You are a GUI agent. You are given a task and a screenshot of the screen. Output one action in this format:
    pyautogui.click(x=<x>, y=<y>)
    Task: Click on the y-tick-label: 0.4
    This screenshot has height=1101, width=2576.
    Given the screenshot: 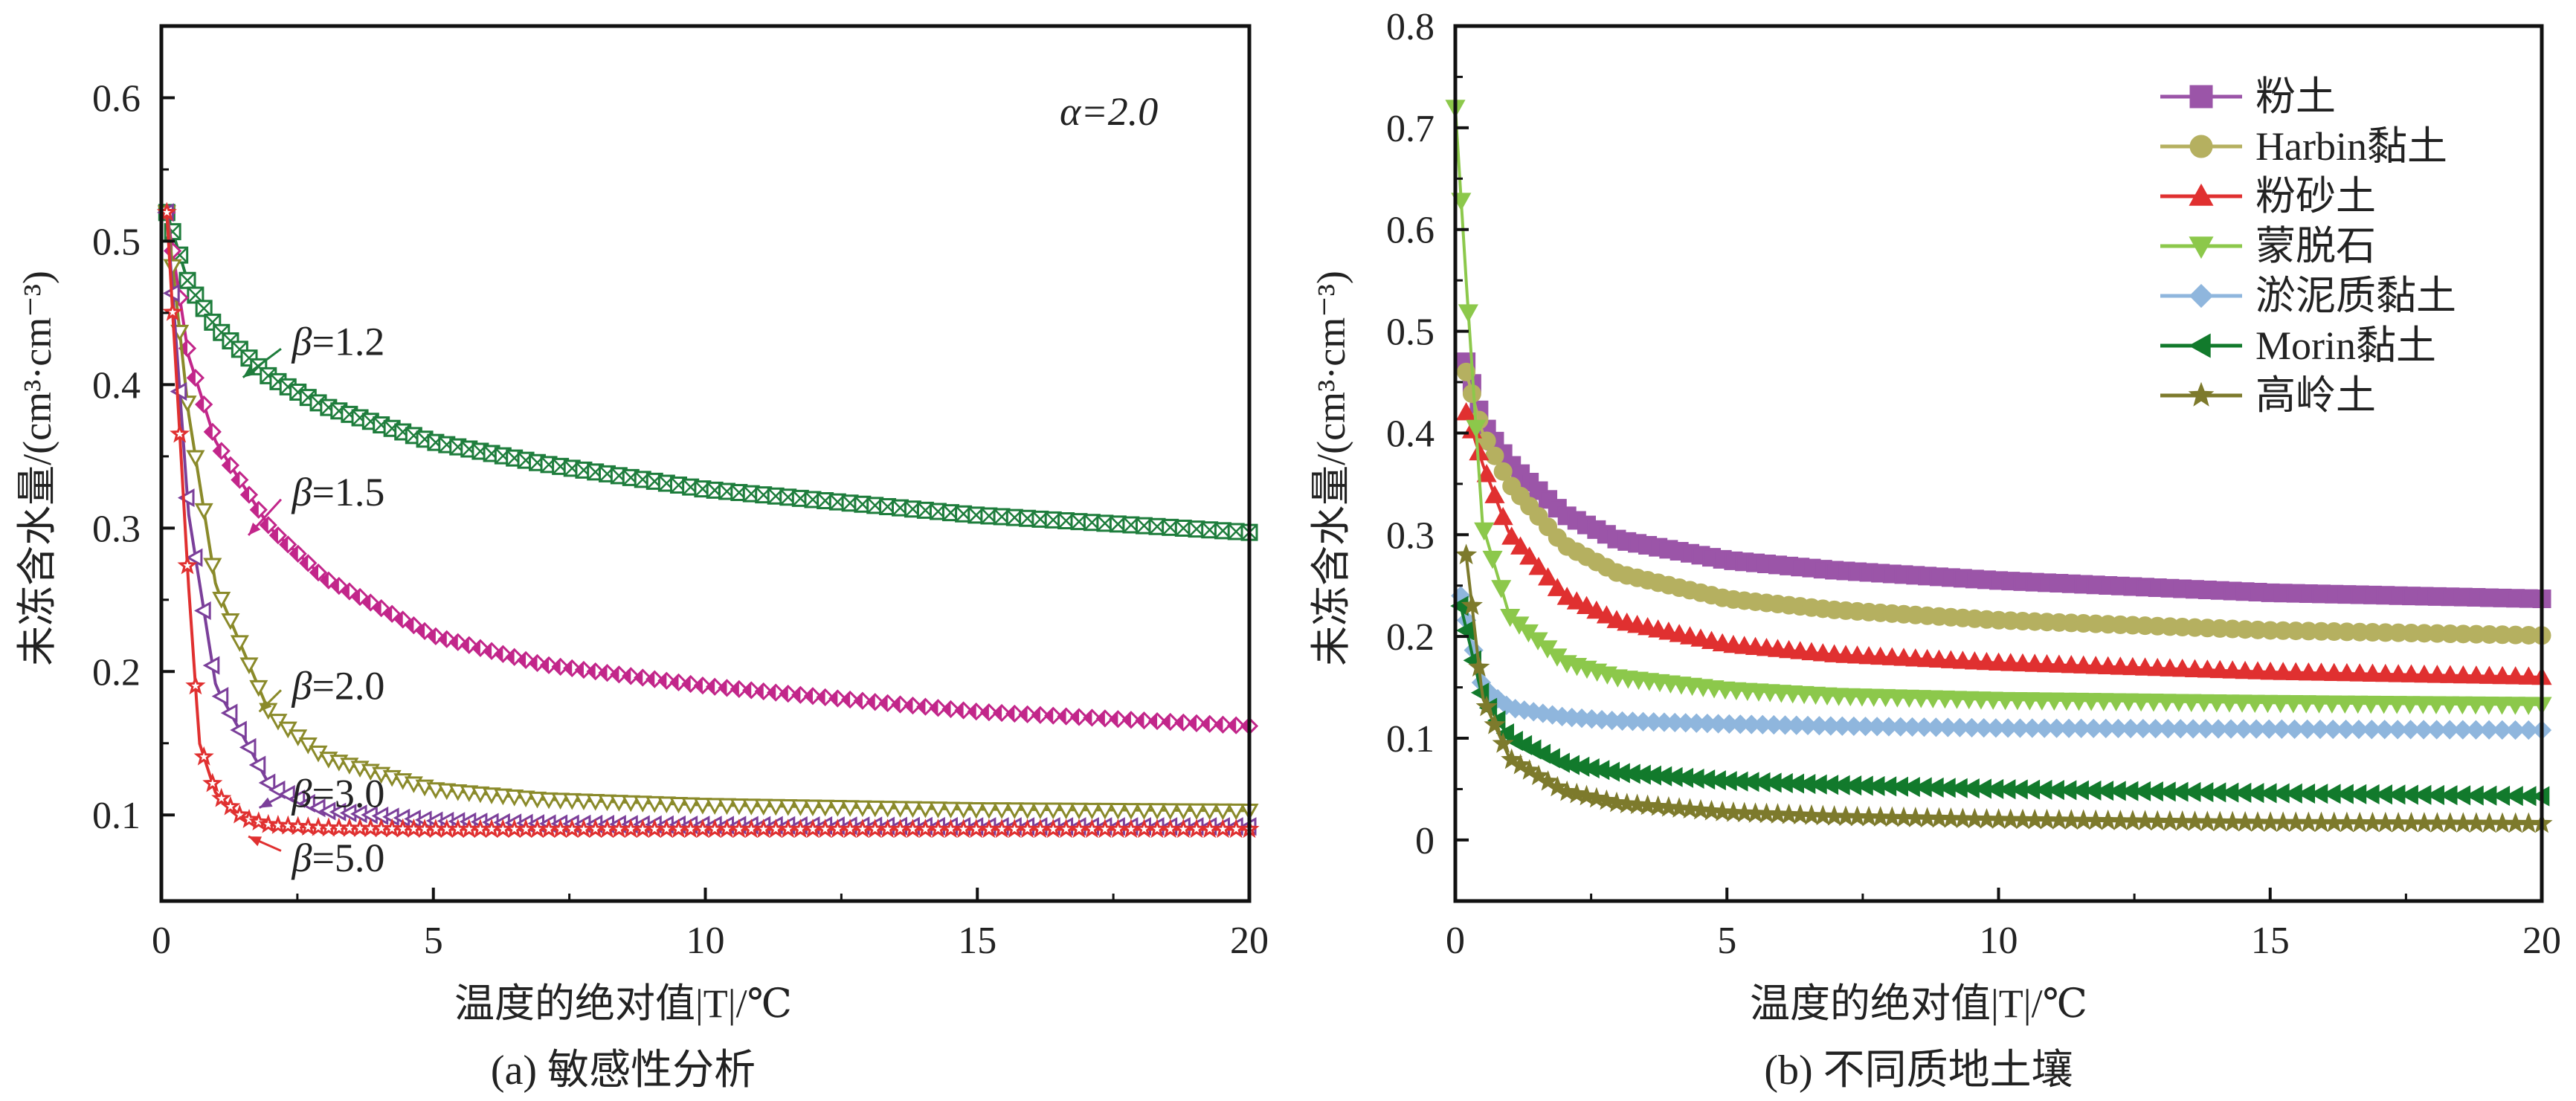 What is the action you would take?
    pyautogui.click(x=1410, y=434)
    